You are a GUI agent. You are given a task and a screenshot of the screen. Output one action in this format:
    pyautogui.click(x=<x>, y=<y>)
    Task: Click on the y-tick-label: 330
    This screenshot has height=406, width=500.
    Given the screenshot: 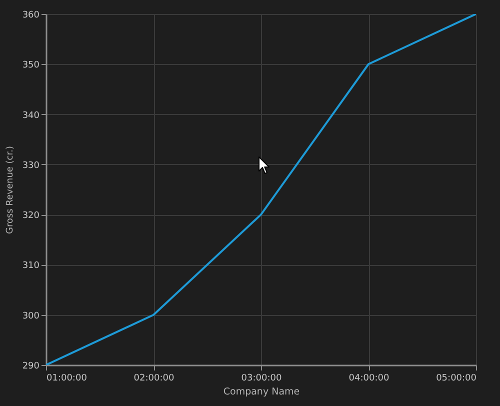 What is the action you would take?
    pyautogui.click(x=31, y=165)
    